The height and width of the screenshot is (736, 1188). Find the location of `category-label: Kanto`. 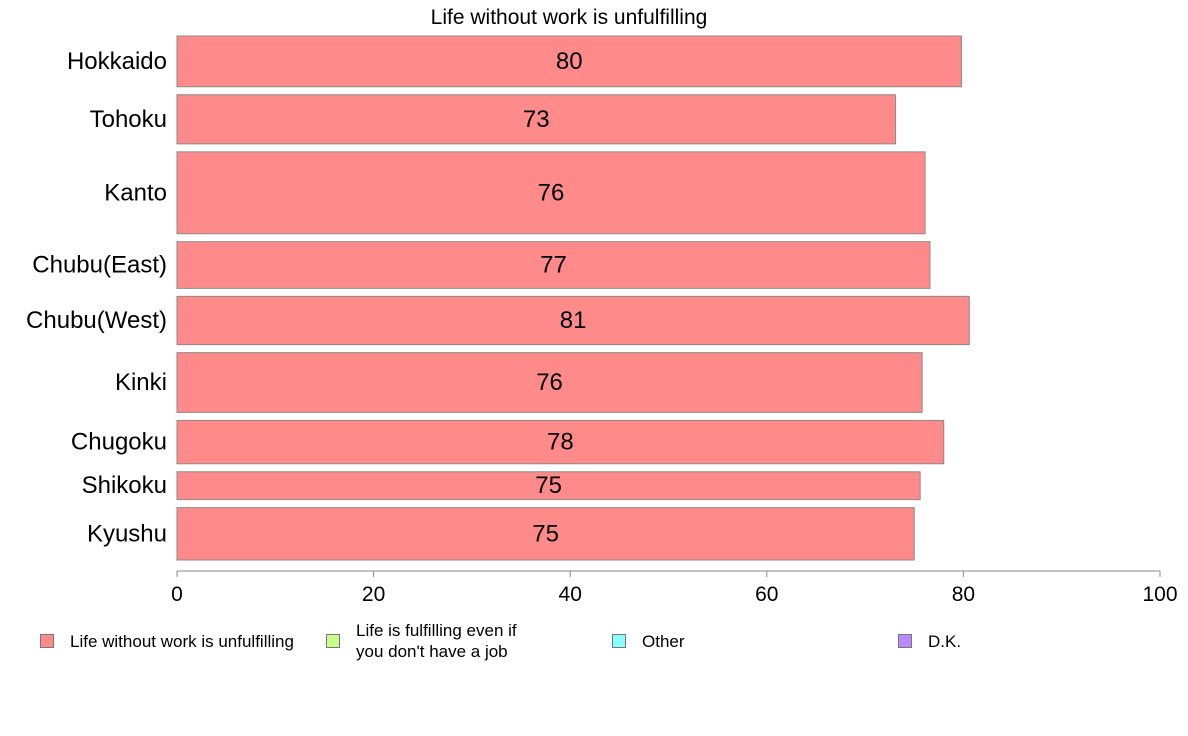

category-label: Kanto is located at coordinates (135, 192).